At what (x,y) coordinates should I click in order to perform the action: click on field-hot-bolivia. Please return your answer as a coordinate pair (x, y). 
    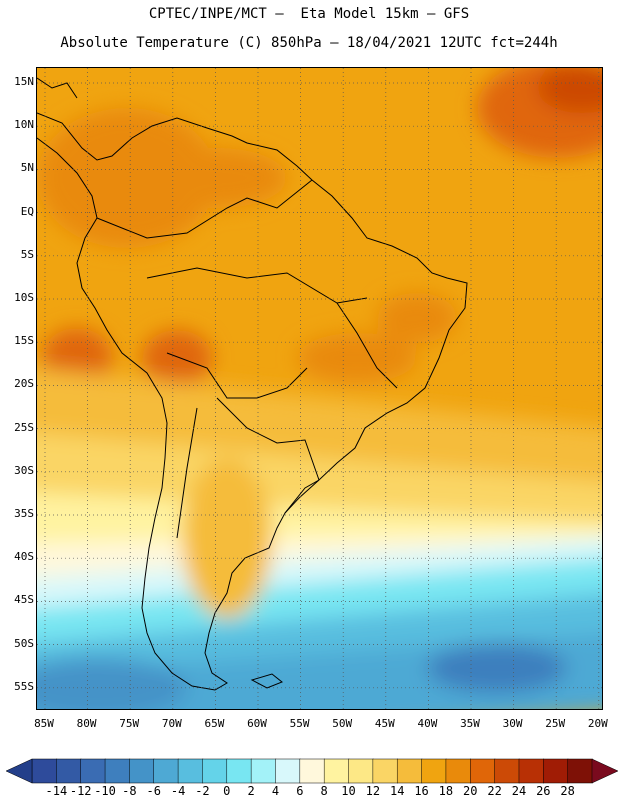
    Looking at the image, I should click on (177, 358).